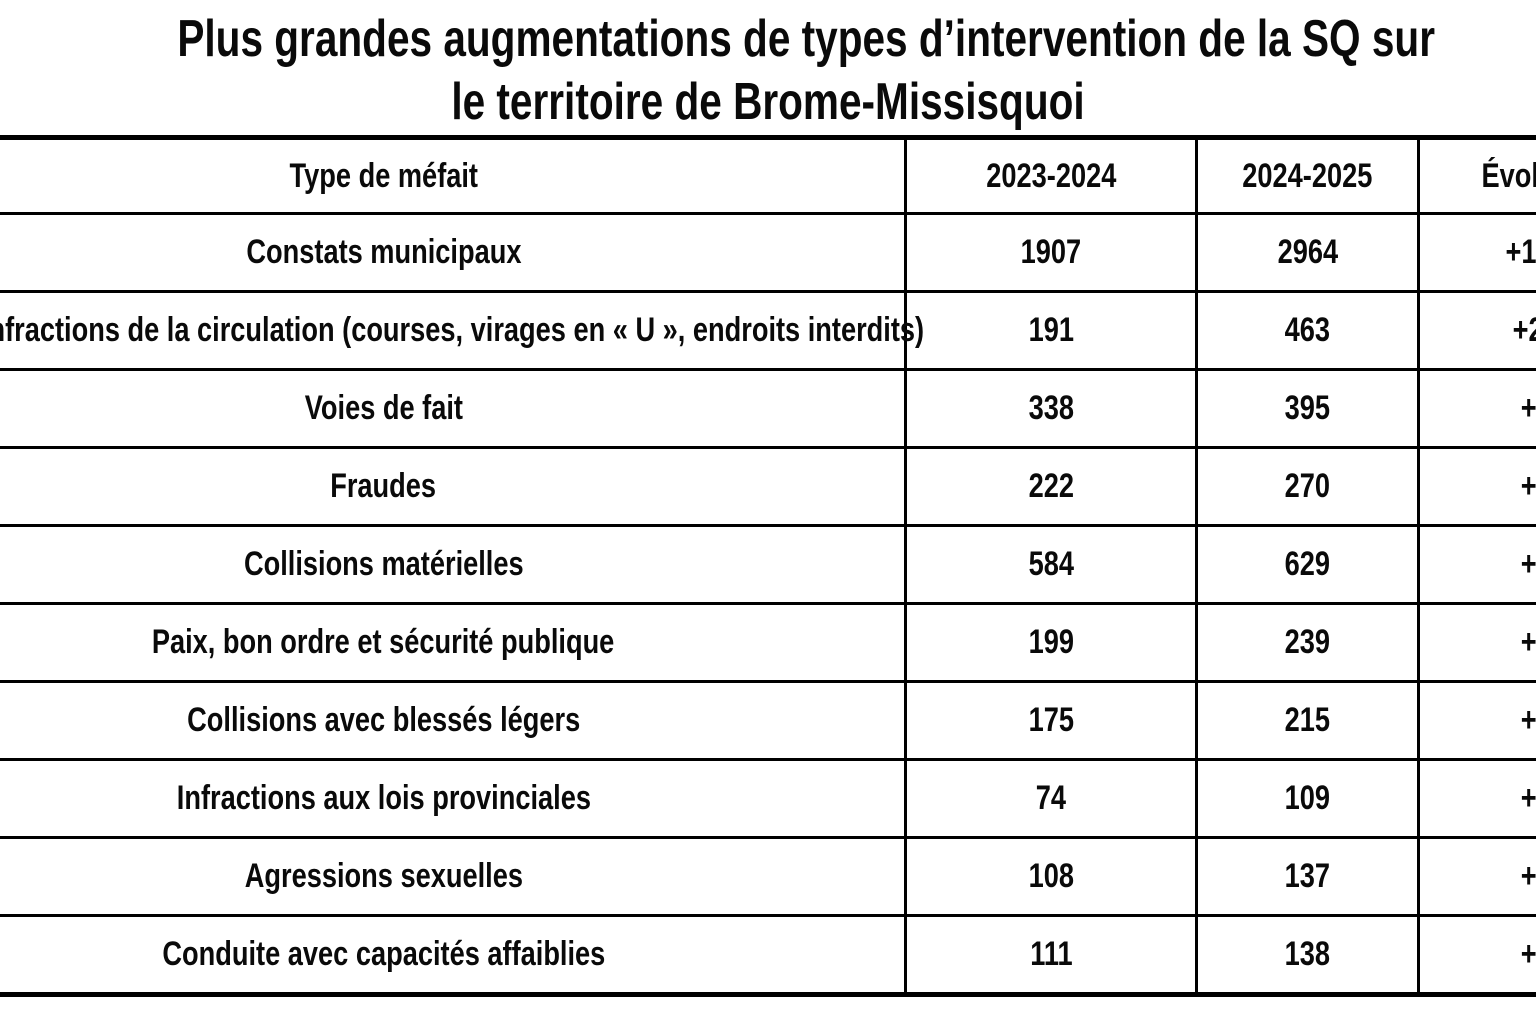  What do you see at coordinates (1476, 408) in the screenshot?
I see `value-evolution: +57` at bounding box center [1476, 408].